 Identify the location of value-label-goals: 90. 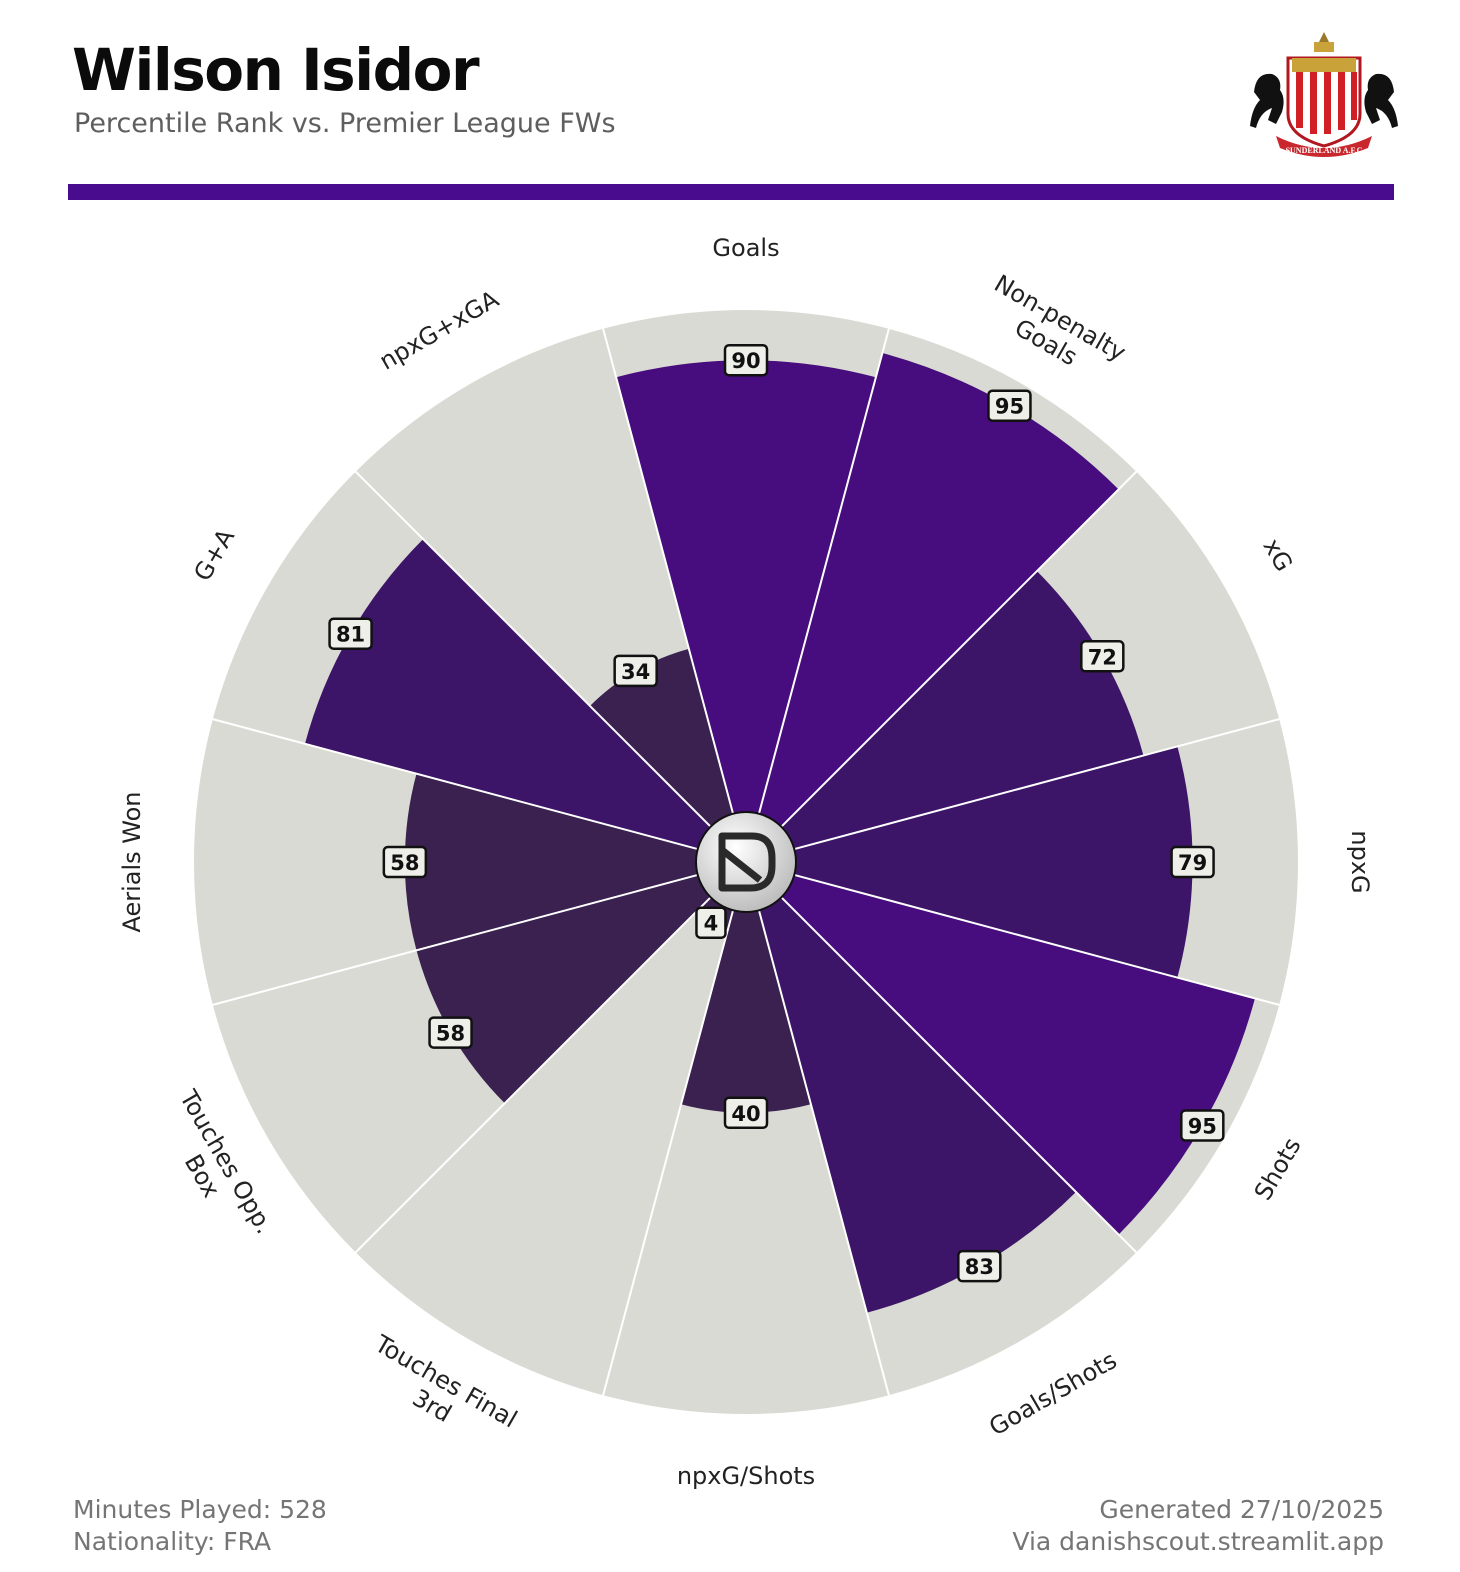
(746, 360).